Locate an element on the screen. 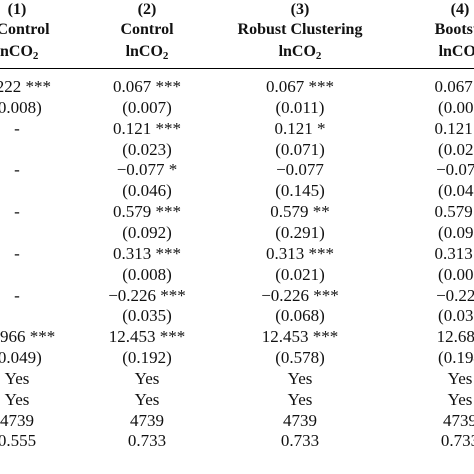 Image resolution: width=474 pixels, height=474 pixels. table-cell: 12.682 is located at coordinates (455, 337).